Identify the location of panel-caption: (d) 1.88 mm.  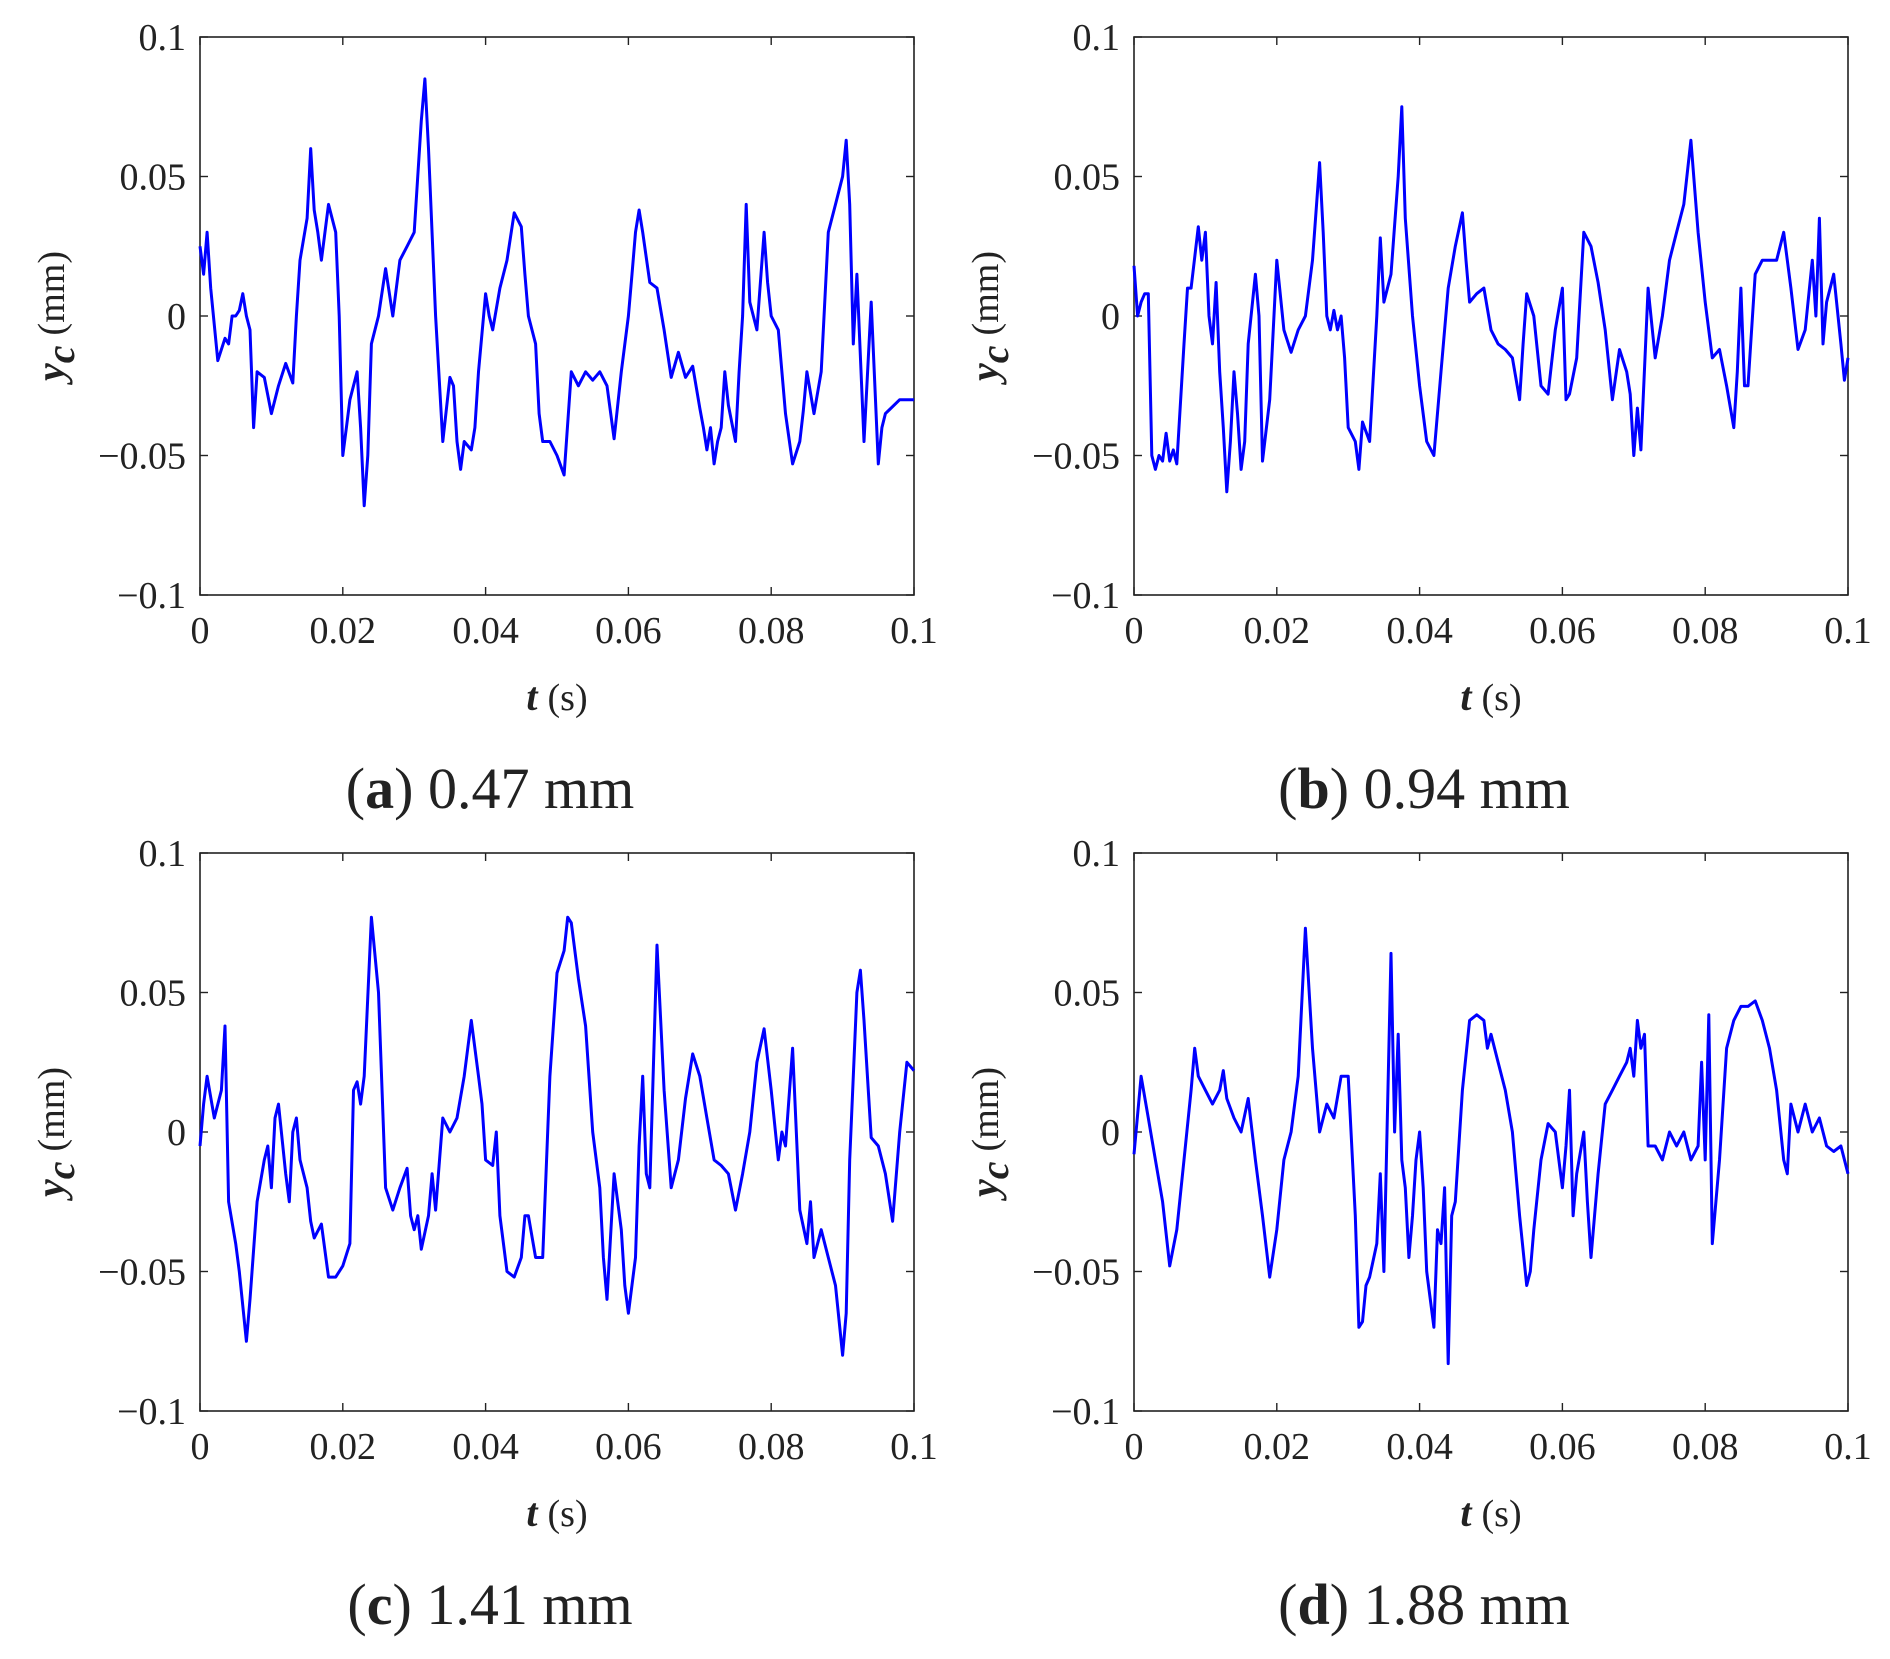
(1424, 1604).